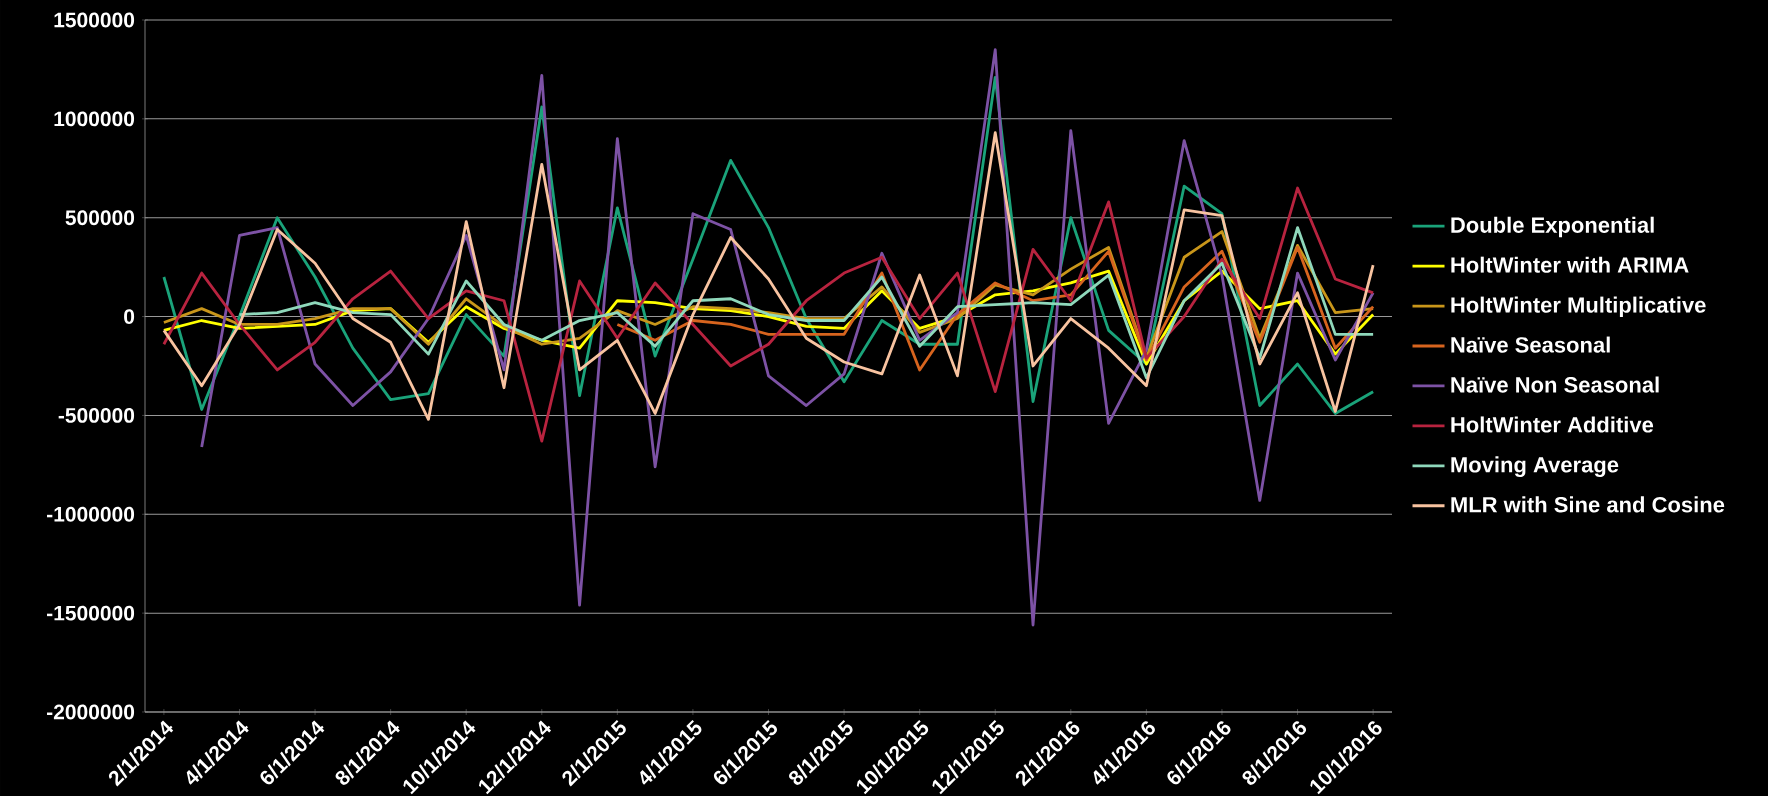  Describe the element at coordinates (129, 316) in the screenshot. I see `y-tick-label: 0` at that location.